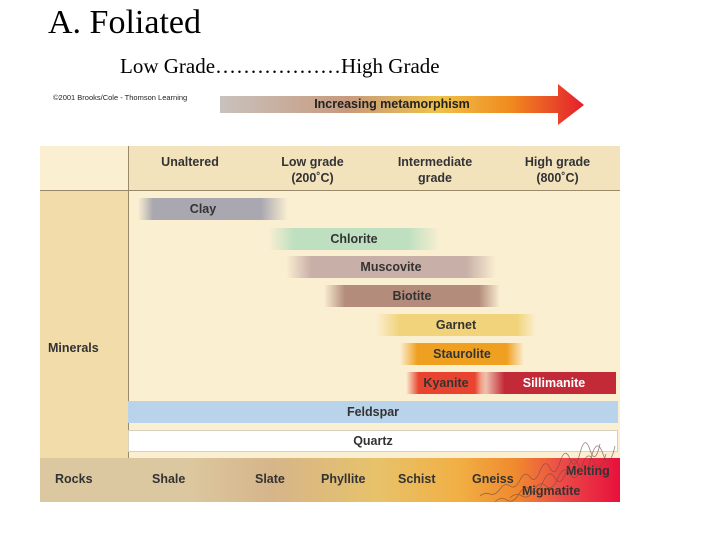 Image resolution: width=720 pixels, height=540 pixels. I want to click on mineral-bar-chlorite: Chlorite, so click(354, 239).